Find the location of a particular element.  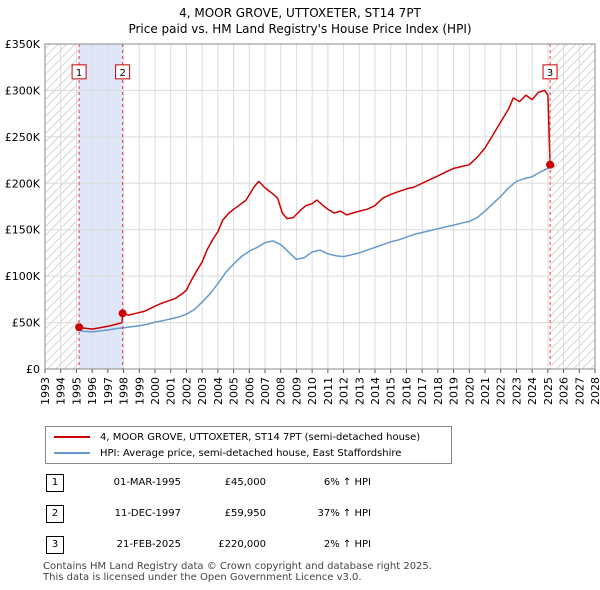

x-tick-label: 2014 is located at coordinates (375, 391).